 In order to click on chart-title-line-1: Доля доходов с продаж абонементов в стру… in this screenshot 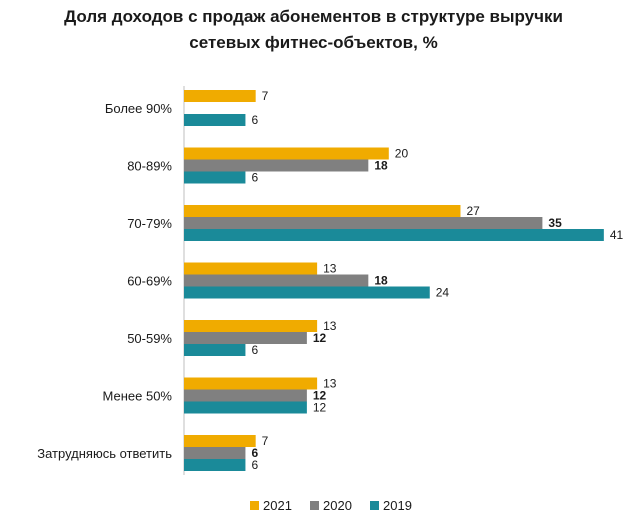, I will do `click(313, 16)`.